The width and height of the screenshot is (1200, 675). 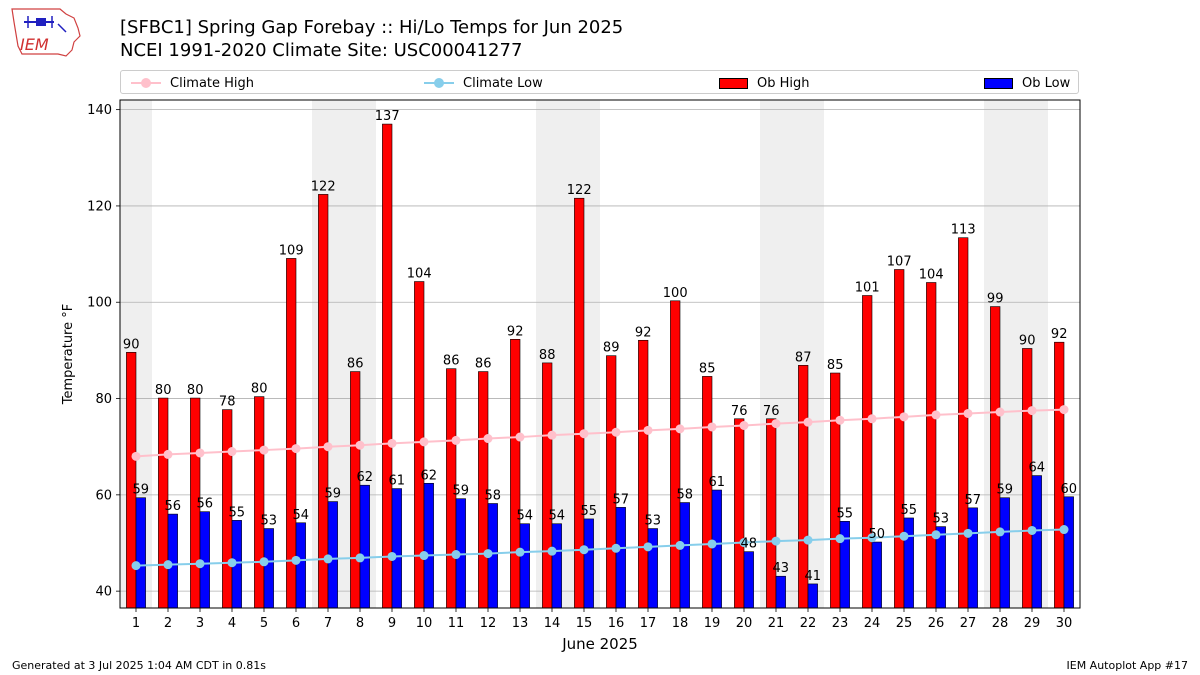 What do you see at coordinates (717, 482) in the screenshot?
I see `ob-low-label: 61` at bounding box center [717, 482].